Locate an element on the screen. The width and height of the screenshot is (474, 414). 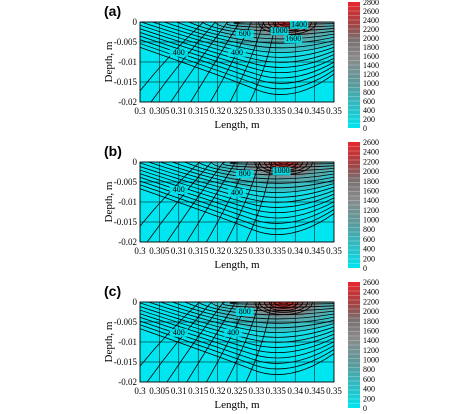
contour-label: 600 is located at coordinates (245, 33).